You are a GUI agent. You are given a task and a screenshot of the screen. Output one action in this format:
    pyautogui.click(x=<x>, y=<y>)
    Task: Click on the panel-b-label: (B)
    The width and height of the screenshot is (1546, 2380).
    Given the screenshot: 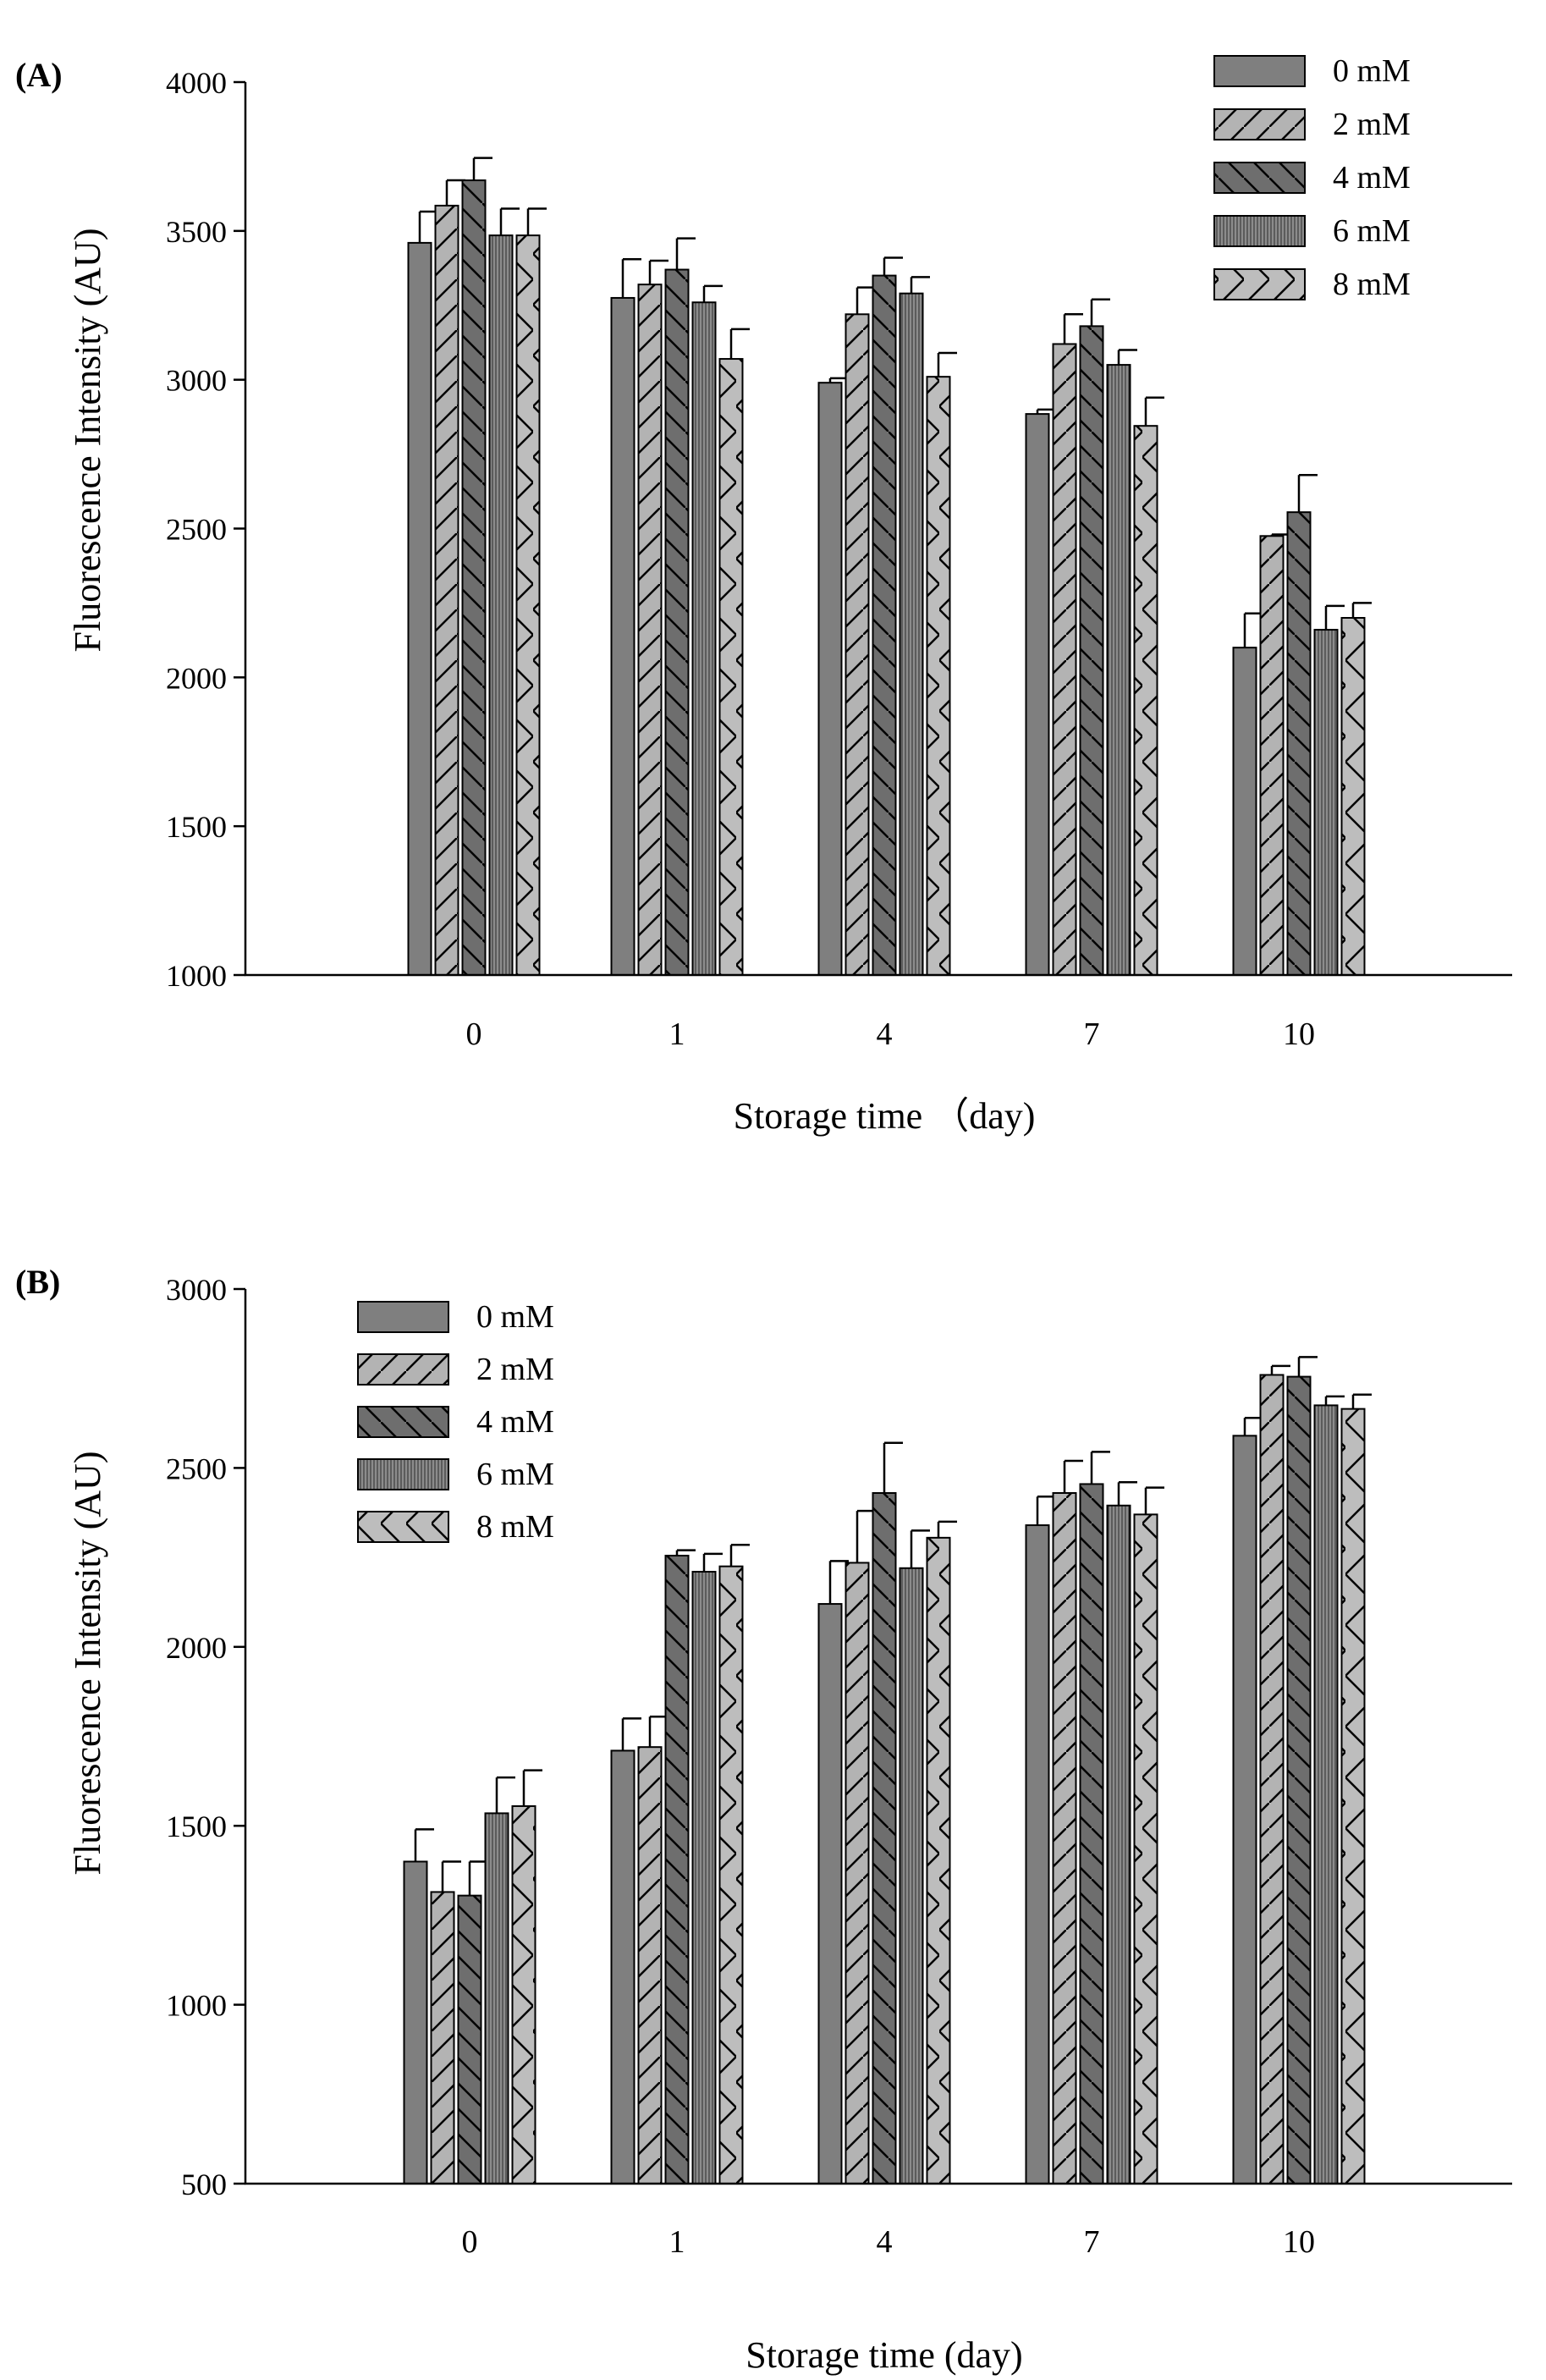 What is the action you would take?
    pyautogui.click(x=37, y=1282)
    